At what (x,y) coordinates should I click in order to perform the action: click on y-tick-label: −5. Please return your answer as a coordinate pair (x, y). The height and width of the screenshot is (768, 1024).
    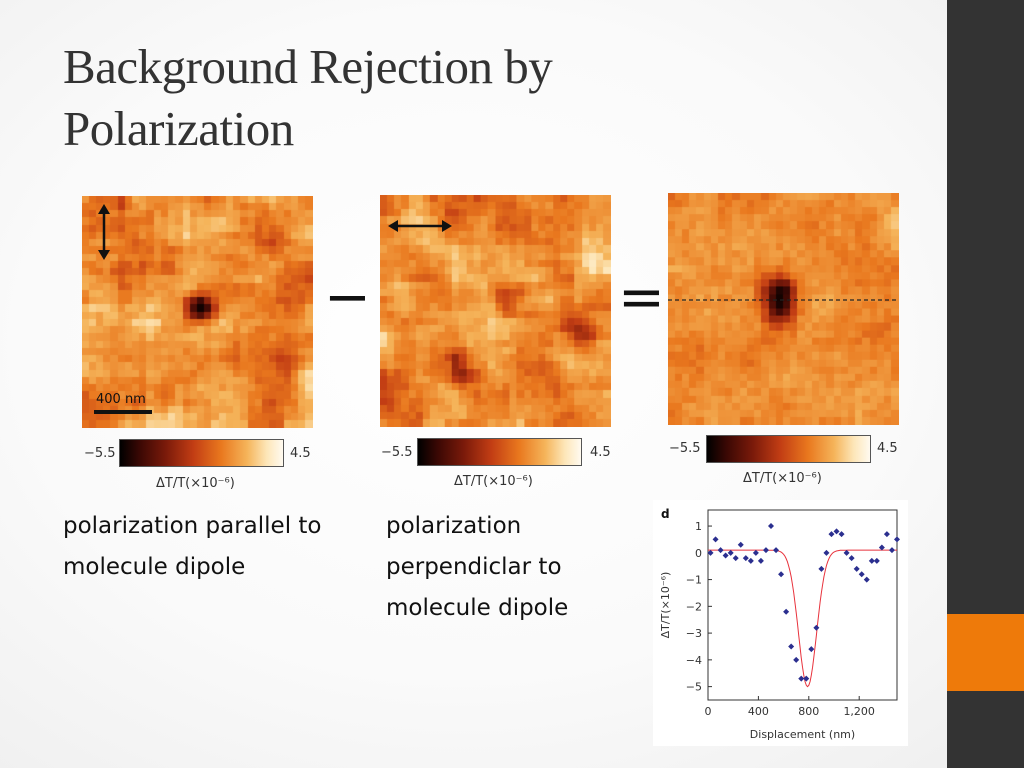
    Looking at the image, I should click on (694, 687).